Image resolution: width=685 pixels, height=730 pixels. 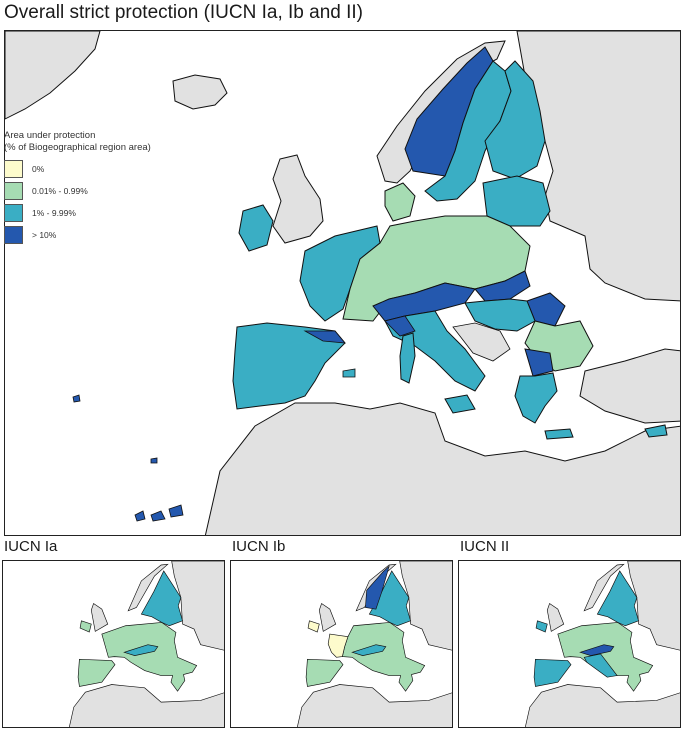 I want to click on turkey, so click(x=629, y=386).